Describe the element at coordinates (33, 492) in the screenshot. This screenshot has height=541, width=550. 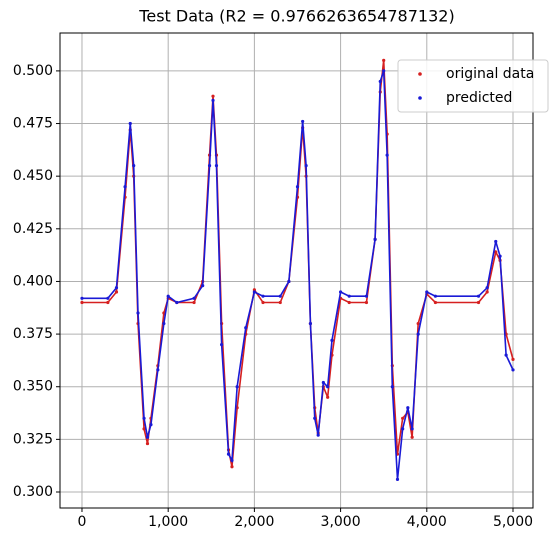
I see `y-tick-label: 0.300` at that location.